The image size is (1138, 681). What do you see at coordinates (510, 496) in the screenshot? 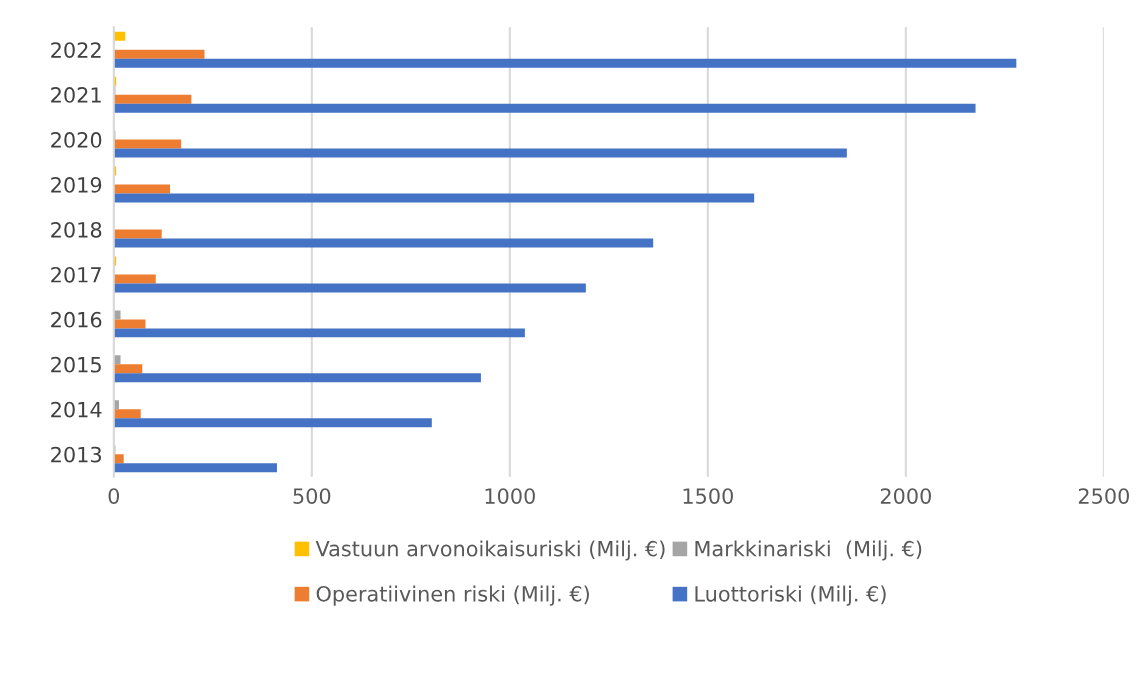
I see `x-tick-label: 1000` at bounding box center [510, 496].